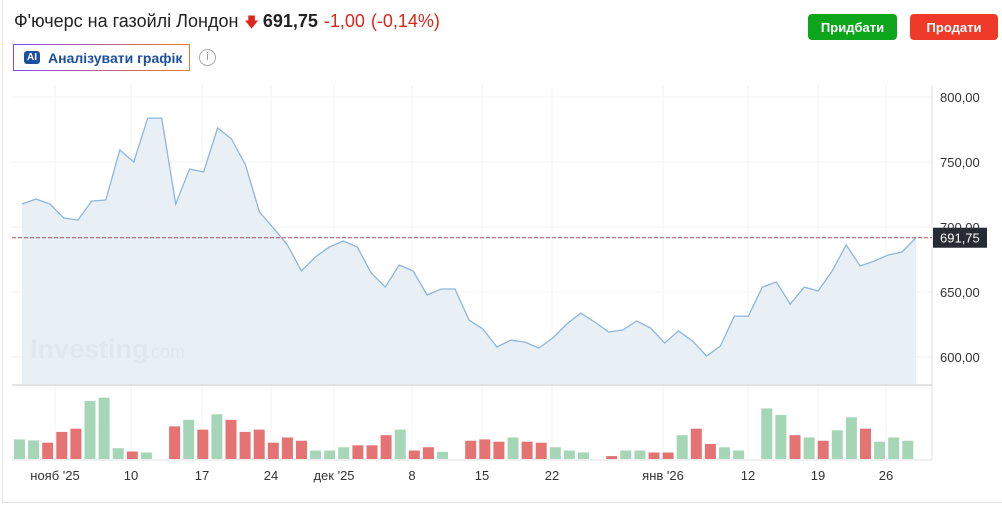 The height and width of the screenshot is (505, 1002). I want to click on y-tick-label: 700,00, so click(960, 227).